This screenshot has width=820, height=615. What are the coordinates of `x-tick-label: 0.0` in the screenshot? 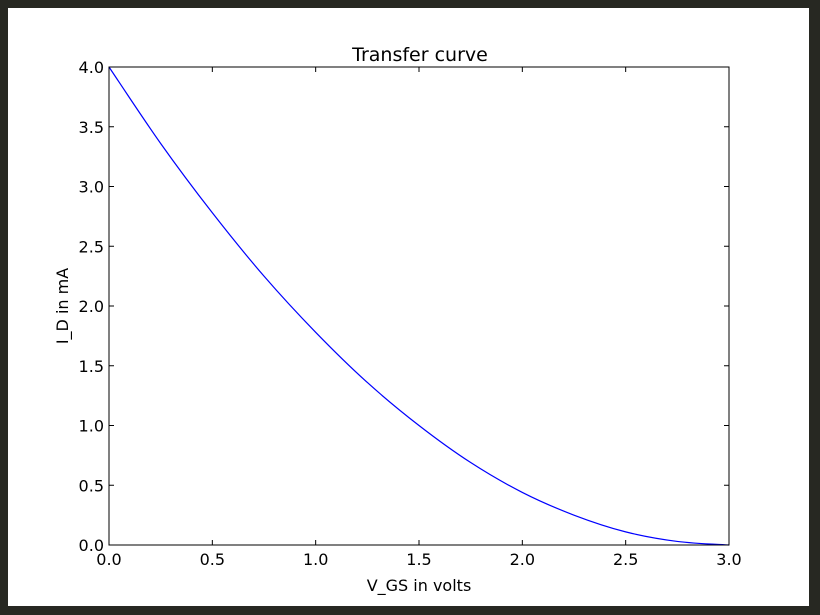 It's located at (108, 559).